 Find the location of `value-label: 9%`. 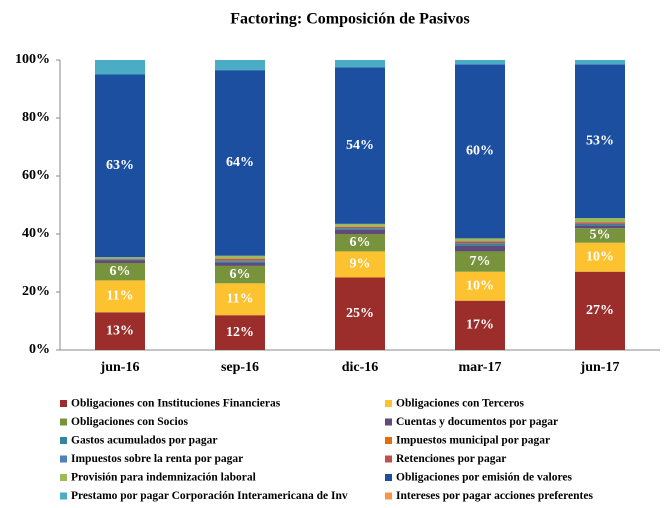

value-label: 9% is located at coordinates (360, 264).